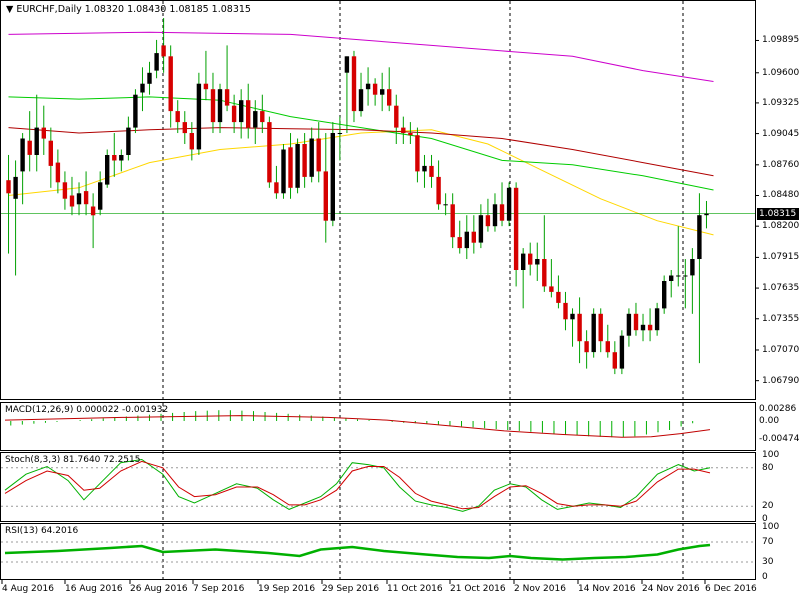  I want to click on date-tick-label: 19 Sep 2016, so click(287, 589).